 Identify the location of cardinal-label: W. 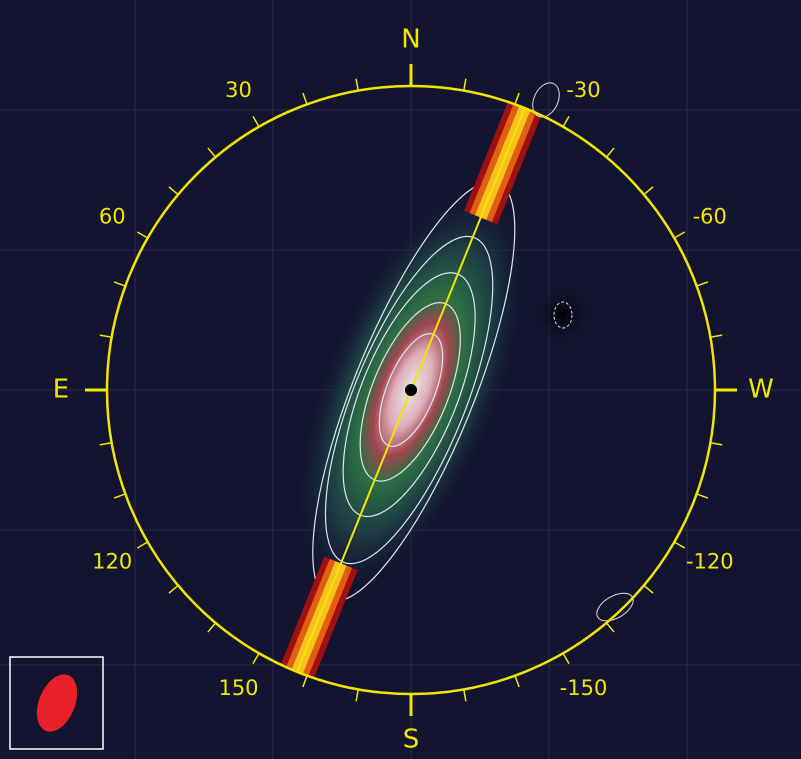
(761, 390).